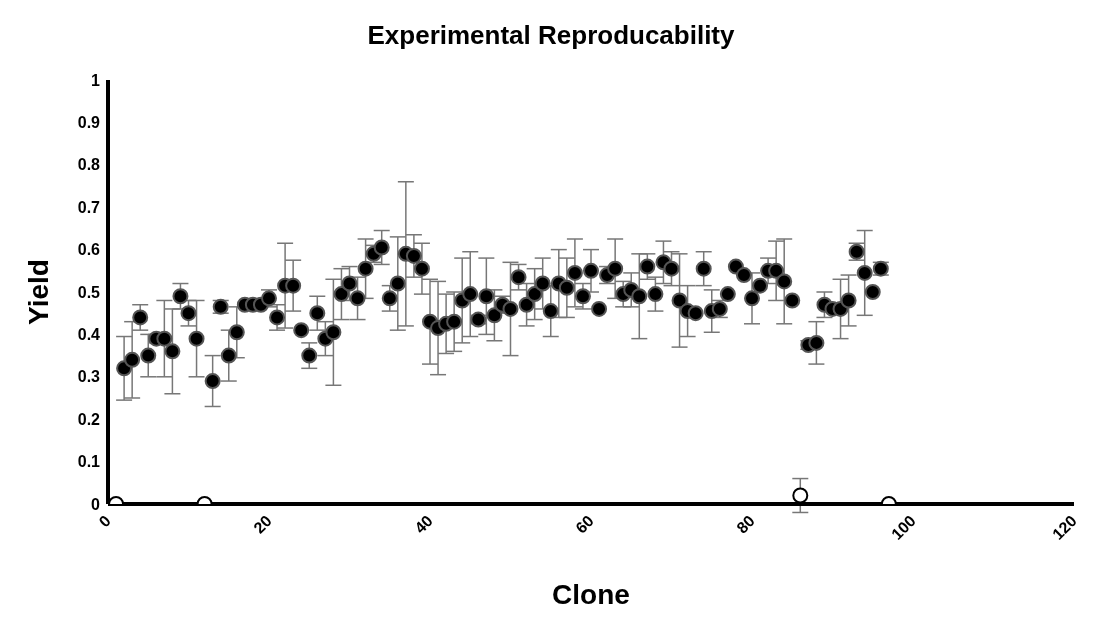 The height and width of the screenshot is (624, 1102). What do you see at coordinates (89, 292) in the screenshot?
I see `y-tick-label: 0.5` at bounding box center [89, 292].